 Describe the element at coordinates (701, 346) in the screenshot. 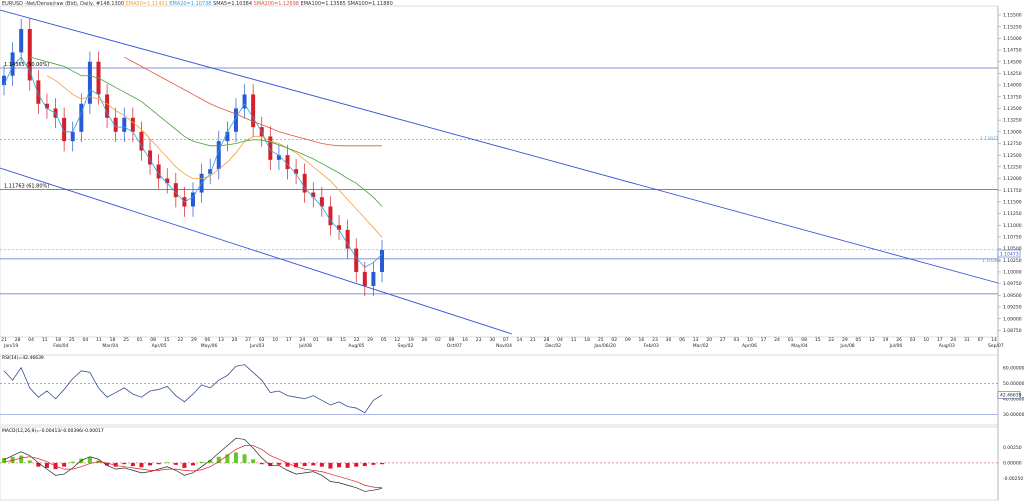

I see `time-month-label: Mar/02` at that location.